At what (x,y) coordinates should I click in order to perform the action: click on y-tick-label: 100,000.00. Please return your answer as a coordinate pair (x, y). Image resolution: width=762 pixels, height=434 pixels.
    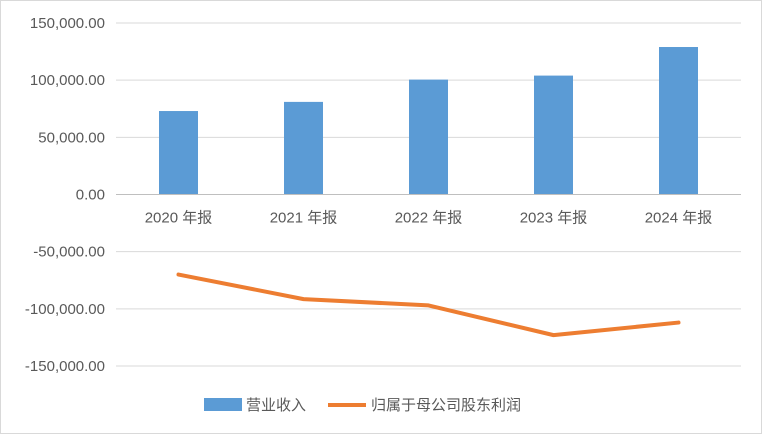
    Looking at the image, I should click on (67, 80).